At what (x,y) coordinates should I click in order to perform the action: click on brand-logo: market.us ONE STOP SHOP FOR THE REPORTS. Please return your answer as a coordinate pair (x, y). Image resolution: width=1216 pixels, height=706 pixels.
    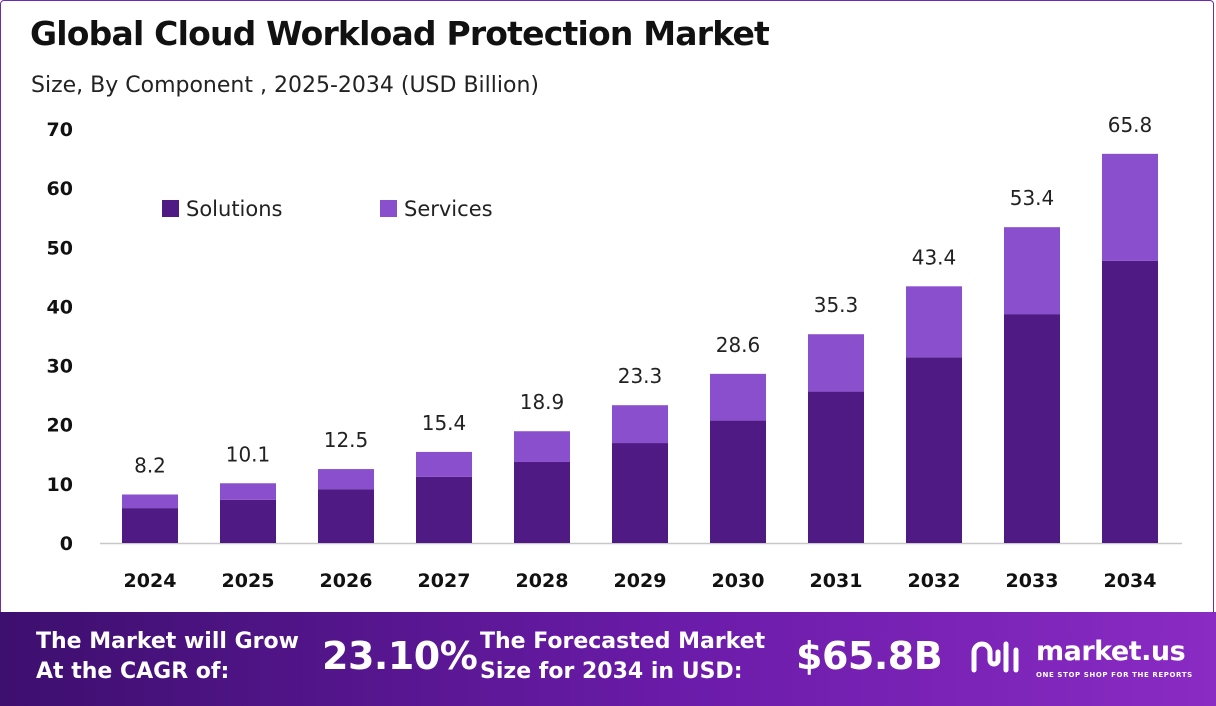
    Looking at the image, I should click on (1085, 659).